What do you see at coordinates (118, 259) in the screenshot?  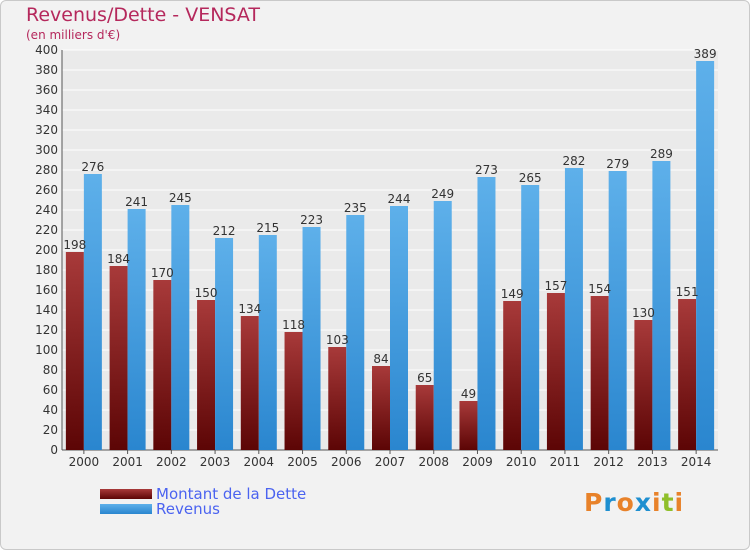 I see `data-label-dette: 184` at bounding box center [118, 259].